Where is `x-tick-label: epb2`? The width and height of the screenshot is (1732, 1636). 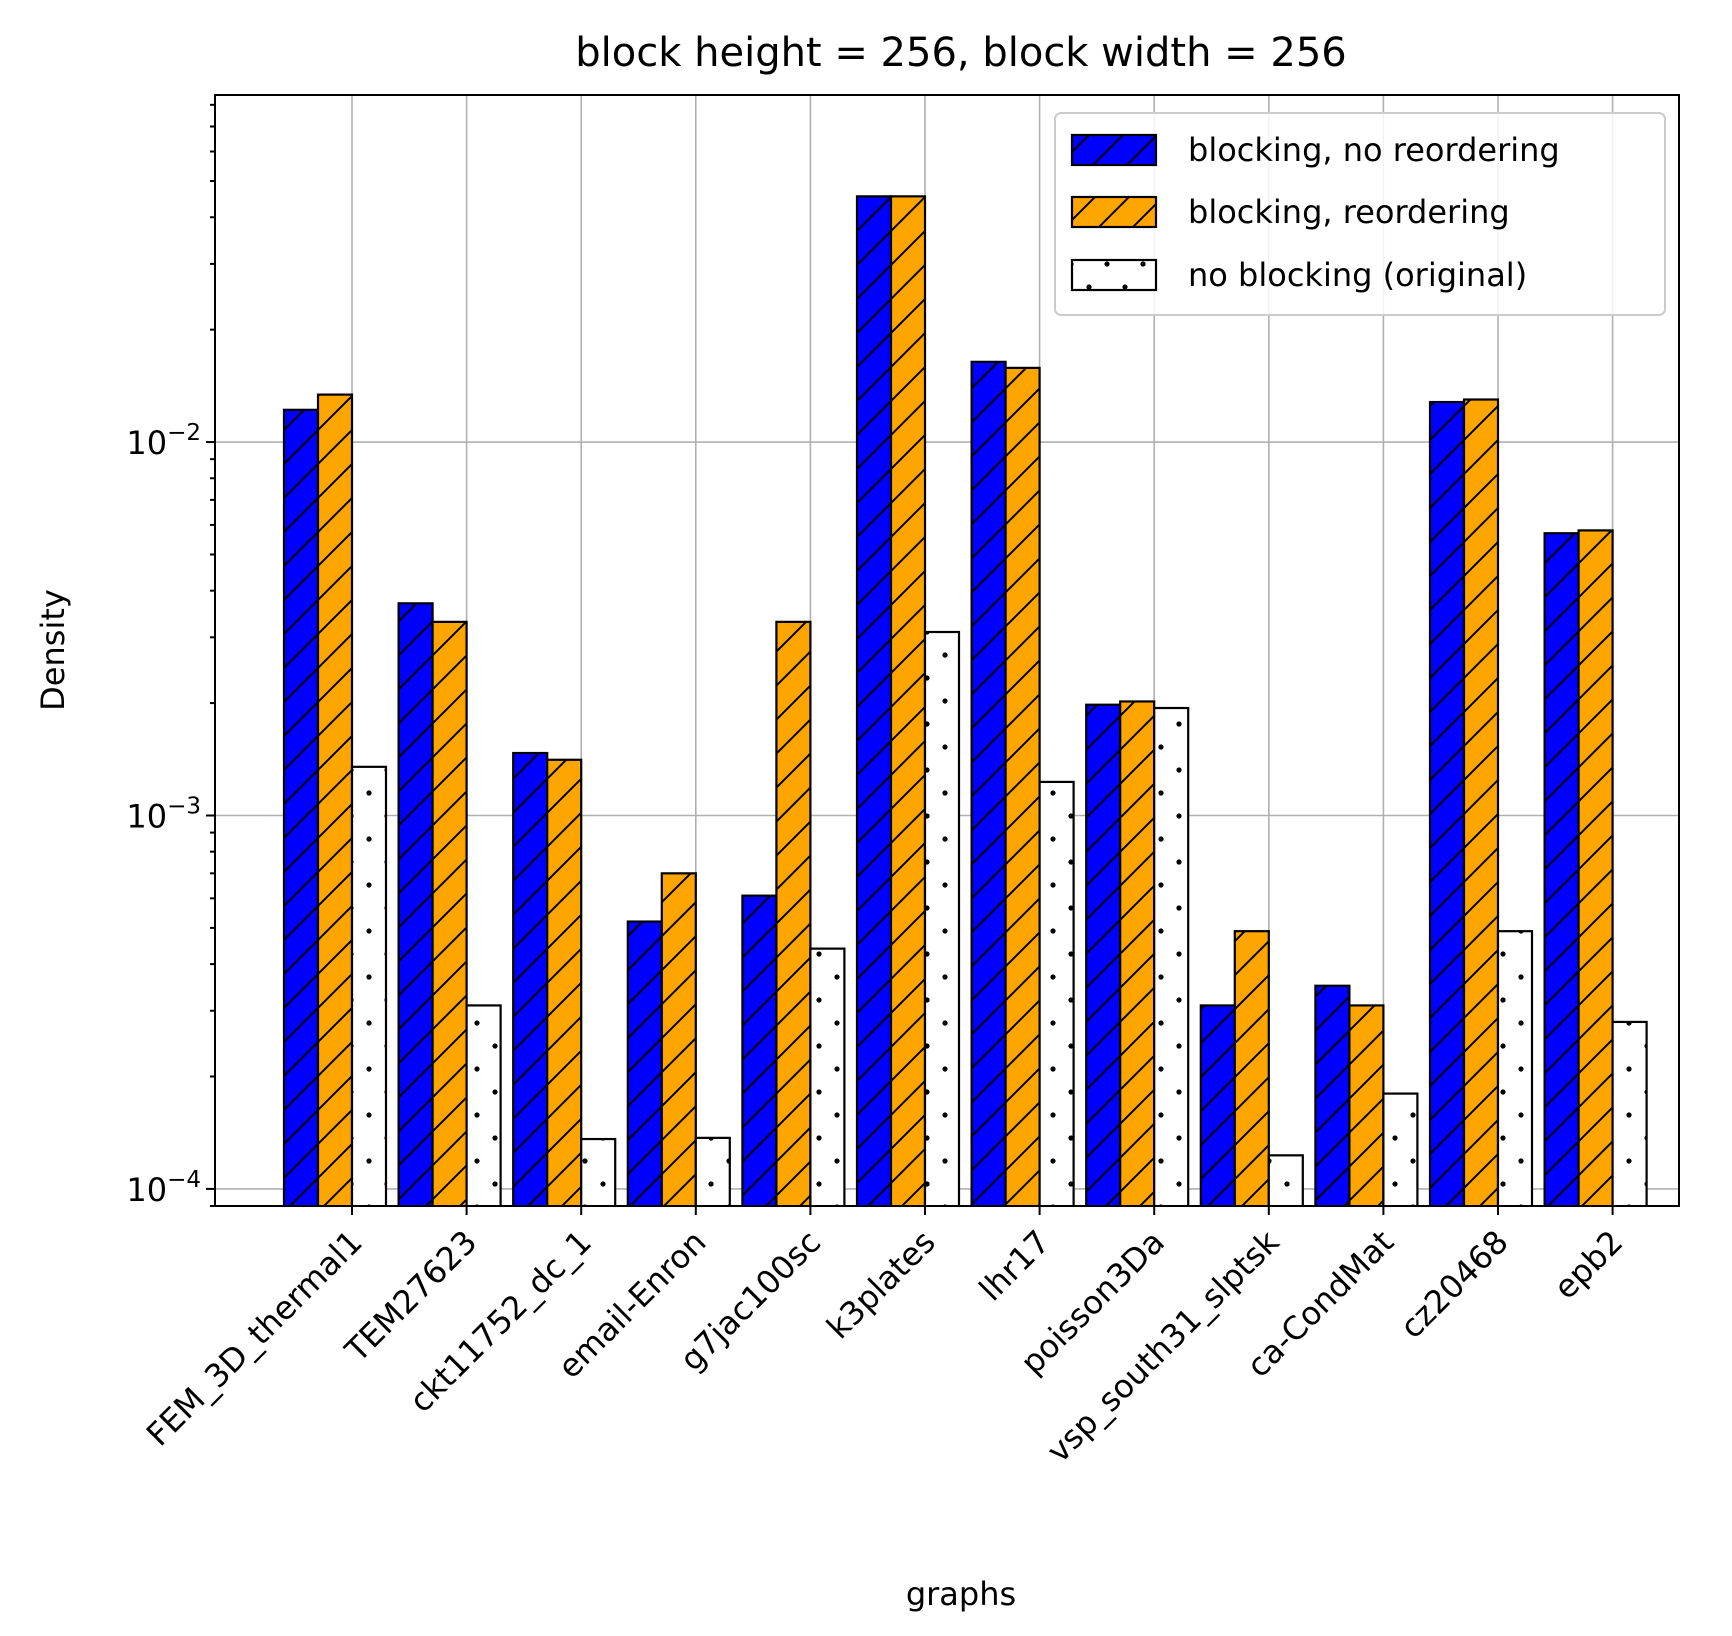
x-tick-label: epb2 is located at coordinates (1588, 1265).